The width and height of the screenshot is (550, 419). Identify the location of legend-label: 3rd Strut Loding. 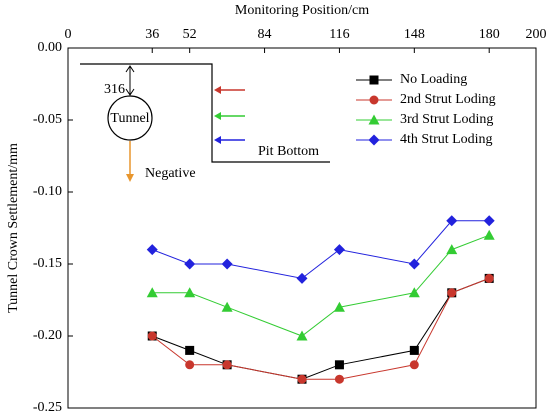
(446, 119).